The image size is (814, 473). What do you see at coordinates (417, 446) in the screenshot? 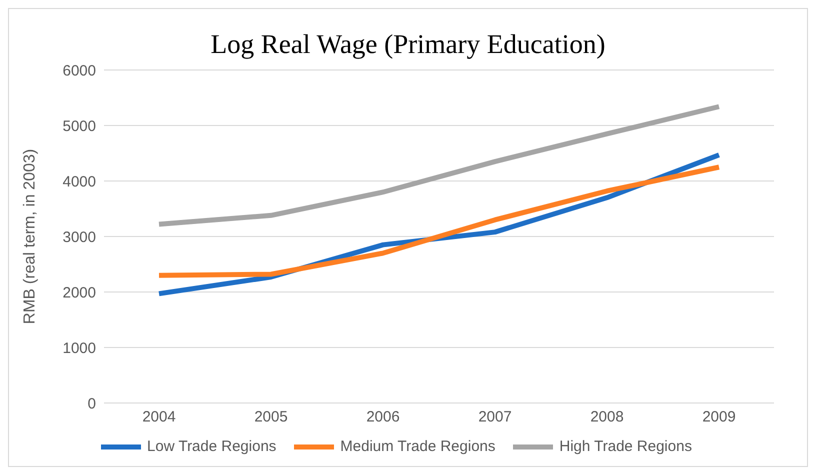
I see `legend-label: Medium Trade Regions` at bounding box center [417, 446].